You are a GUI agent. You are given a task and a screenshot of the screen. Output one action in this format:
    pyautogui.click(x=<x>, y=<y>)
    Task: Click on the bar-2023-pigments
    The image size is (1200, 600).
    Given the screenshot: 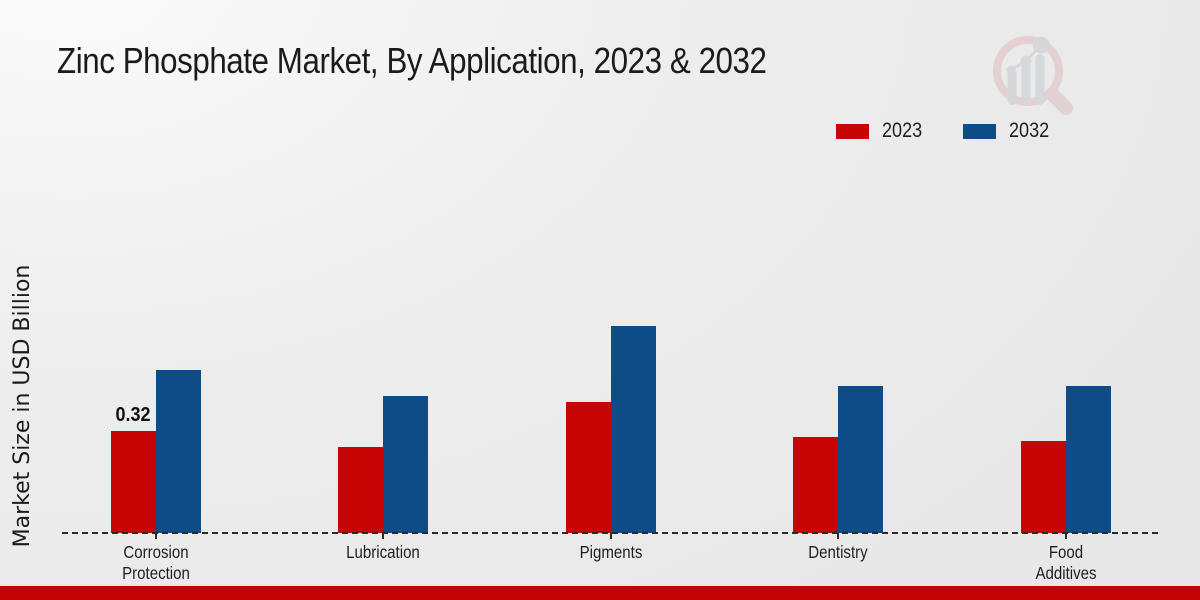 What is the action you would take?
    pyautogui.click(x=588, y=467)
    